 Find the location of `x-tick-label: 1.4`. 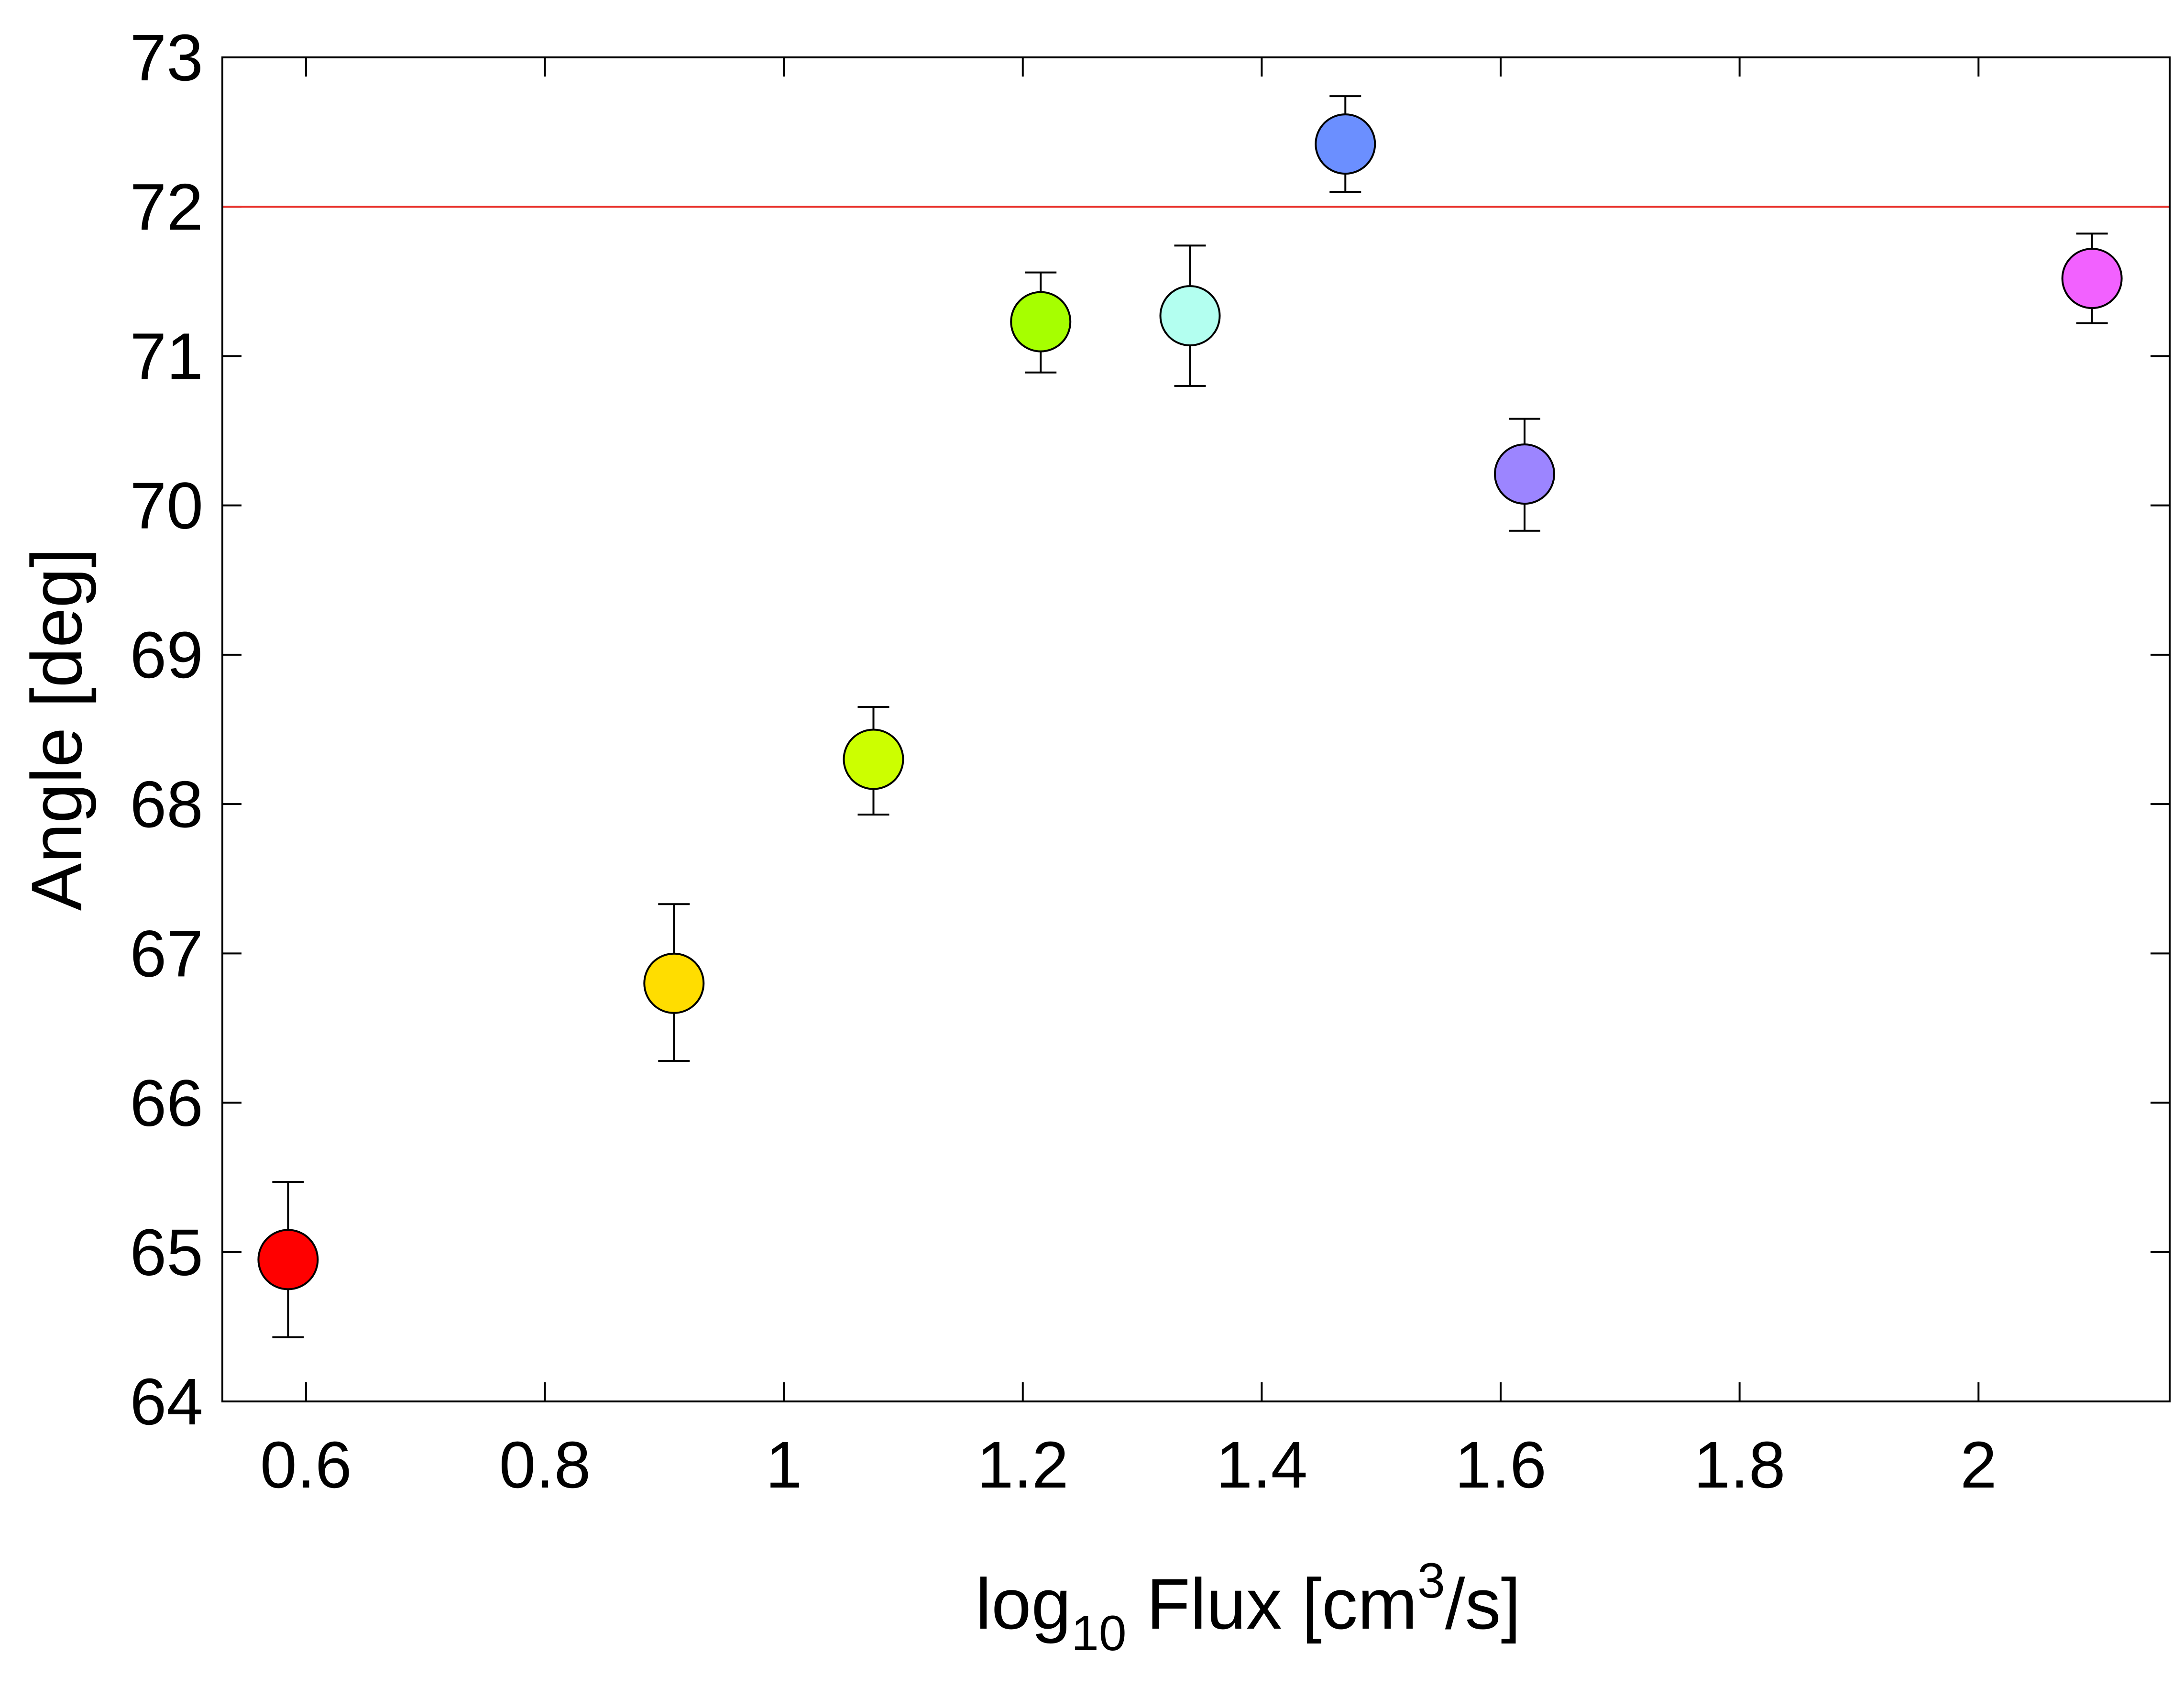

x-tick-label: 1.4 is located at coordinates (1262, 1465).